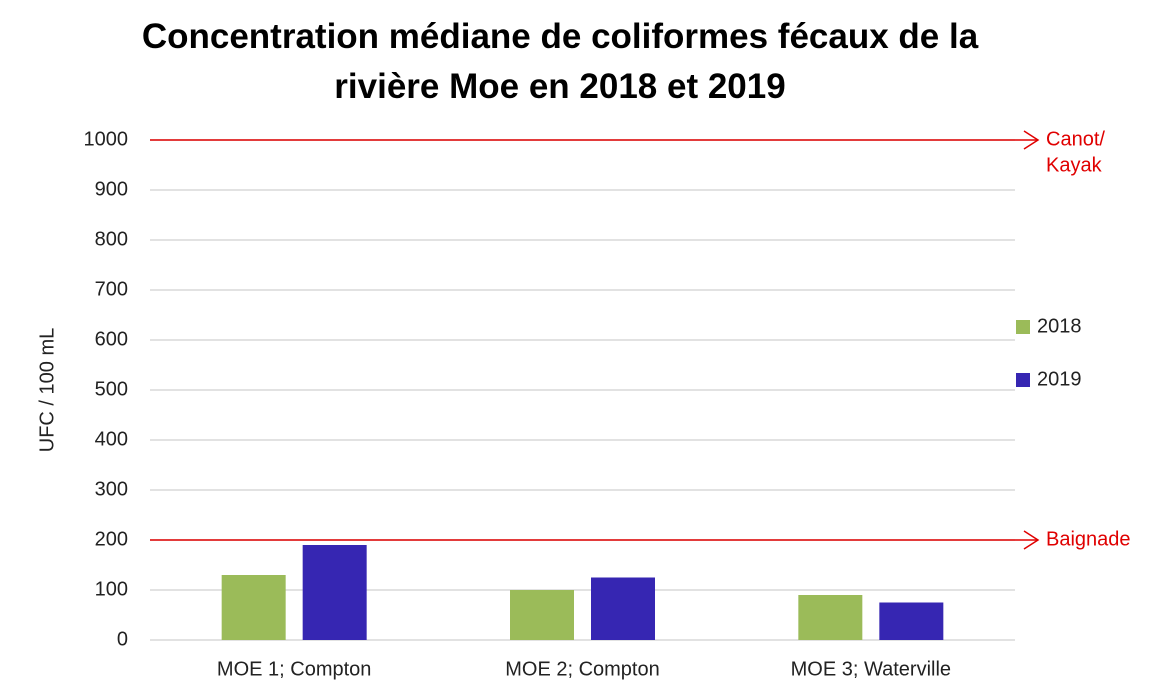 This screenshot has height=696, width=1150. What do you see at coordinates (111, 289) in the screenshot?
I see `y-tick-label: 700` at bounding box center [111, 289].